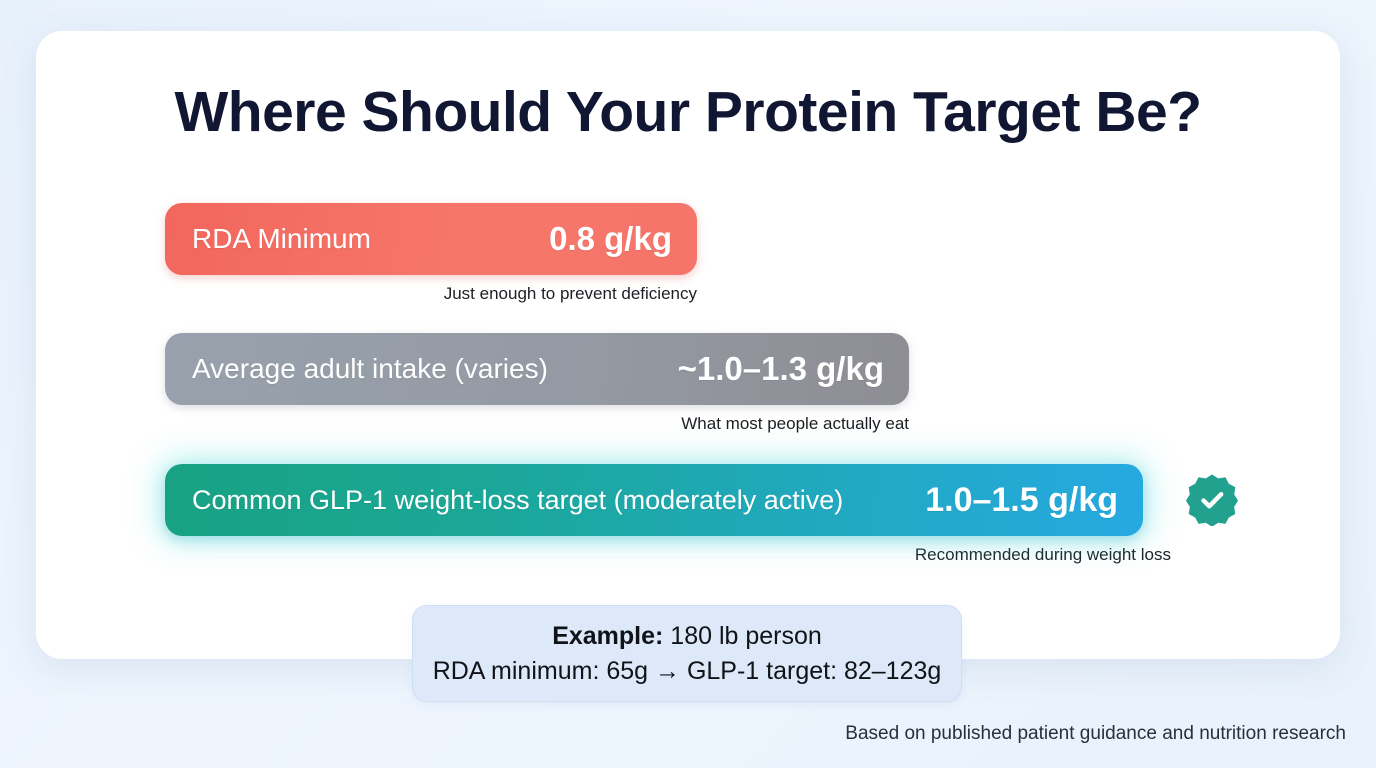 This screenshot has width=1376, height=768. I want to click on bar-caption-glp1-target: Recommended during weight loss, so click(1042, 554).